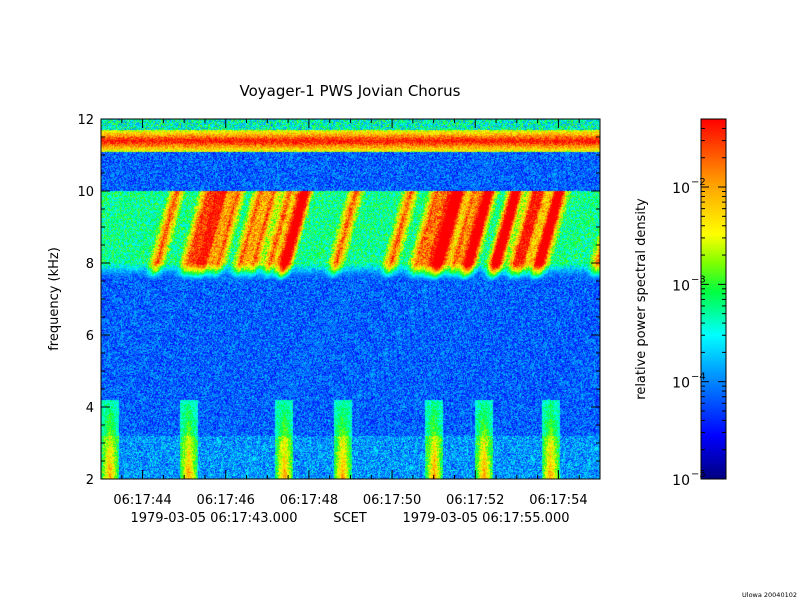 This screenshot has height=600, width=800. Describe the element at coordinates (90, 264) in the screenshot. I see `y-tick-label: 8` at that location.